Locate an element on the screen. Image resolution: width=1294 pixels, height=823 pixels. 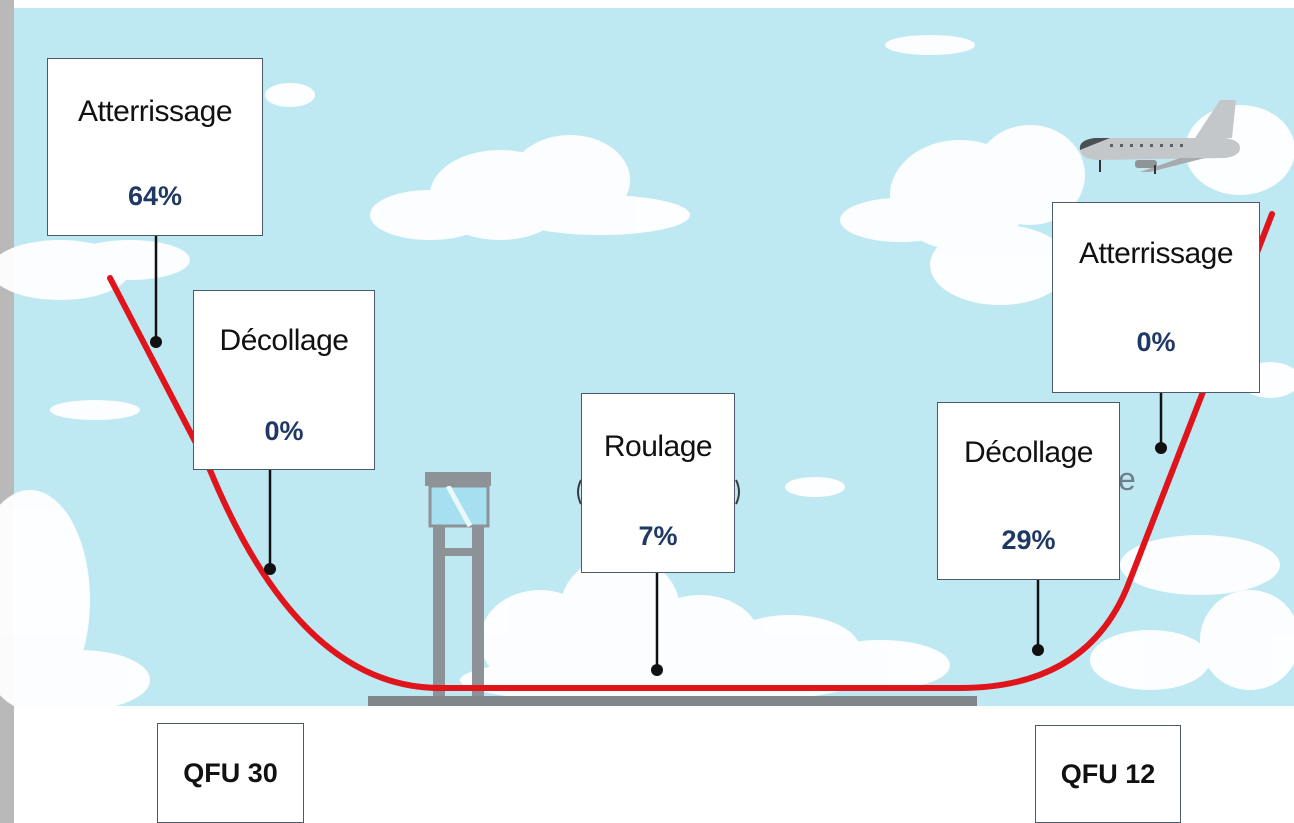
cloud-right is located at coordinates (962, 215).